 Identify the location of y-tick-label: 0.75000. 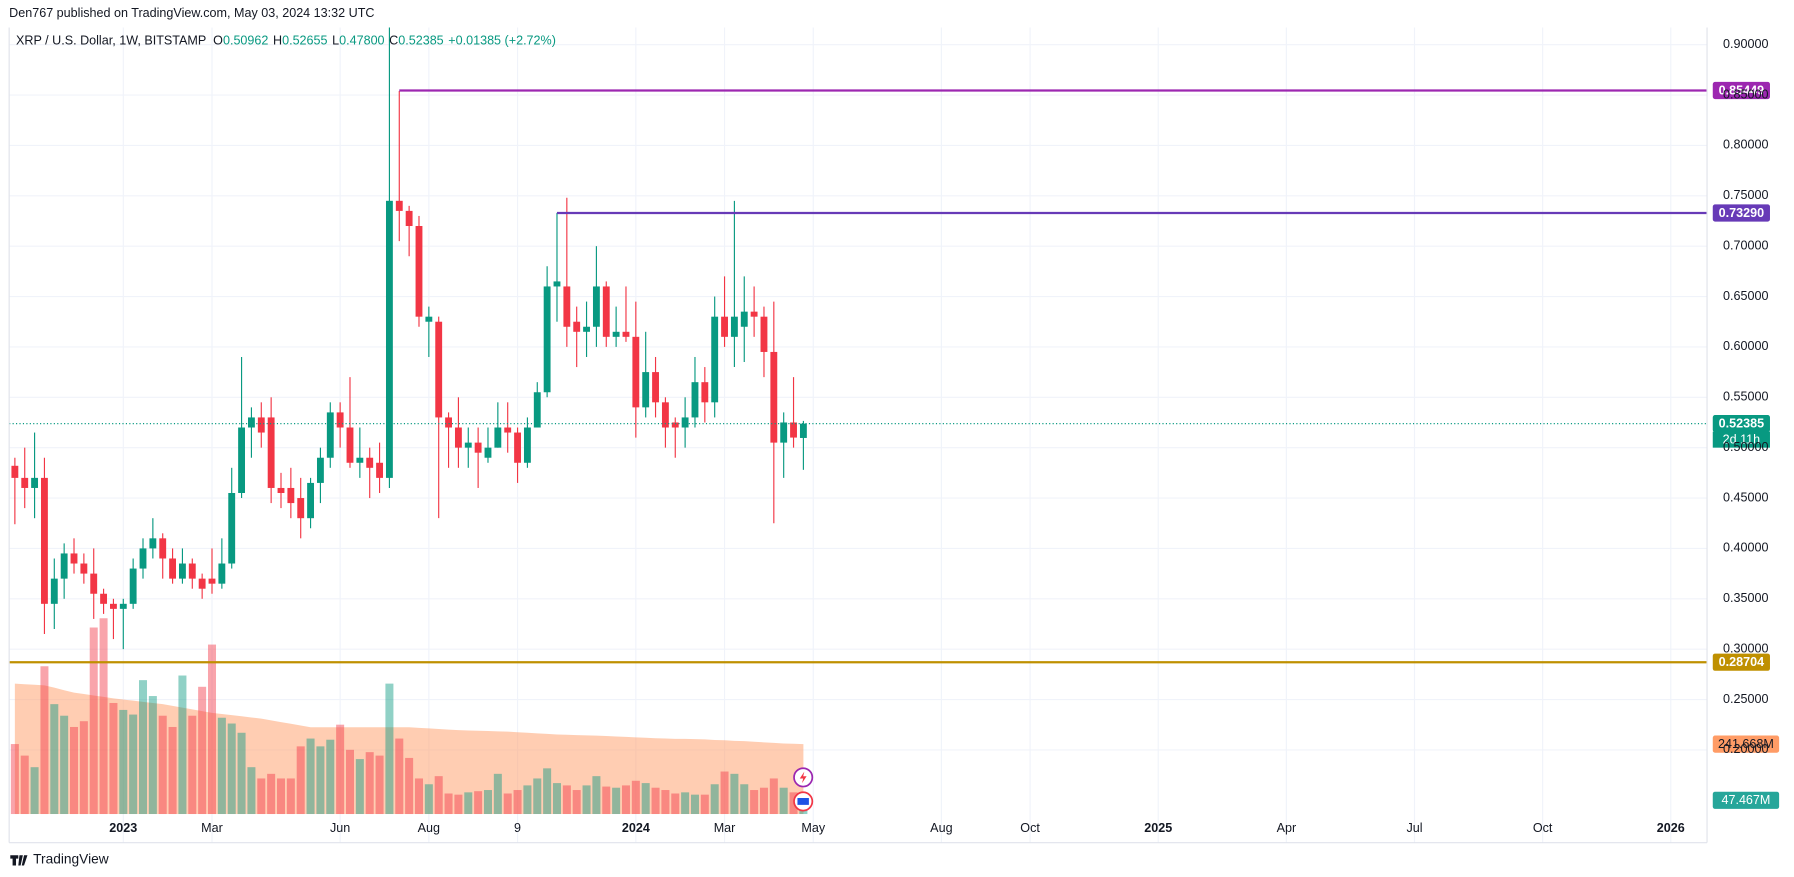
(1745, 195).